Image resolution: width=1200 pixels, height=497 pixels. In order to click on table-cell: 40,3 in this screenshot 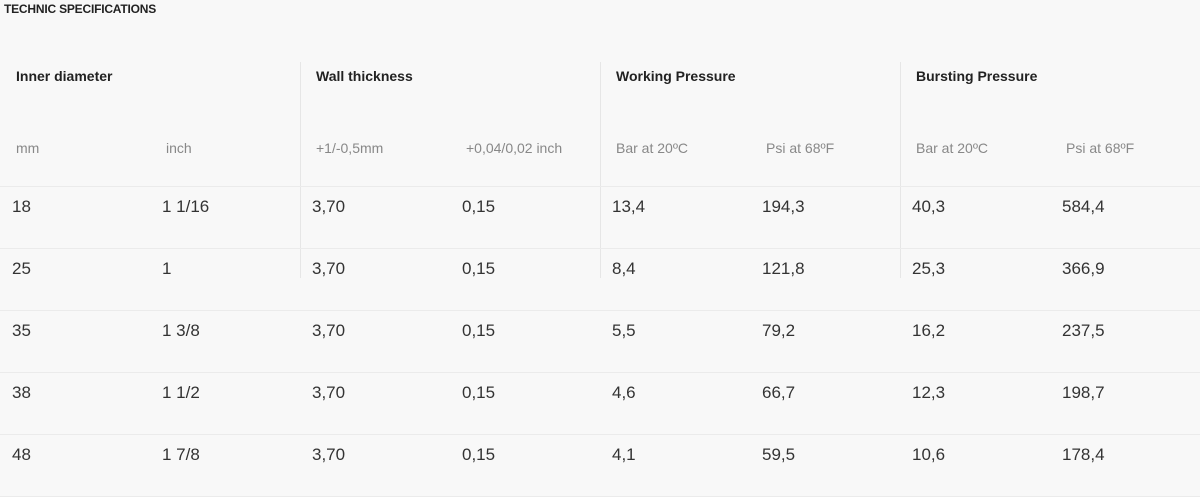, I will do `click(929, 206)`.